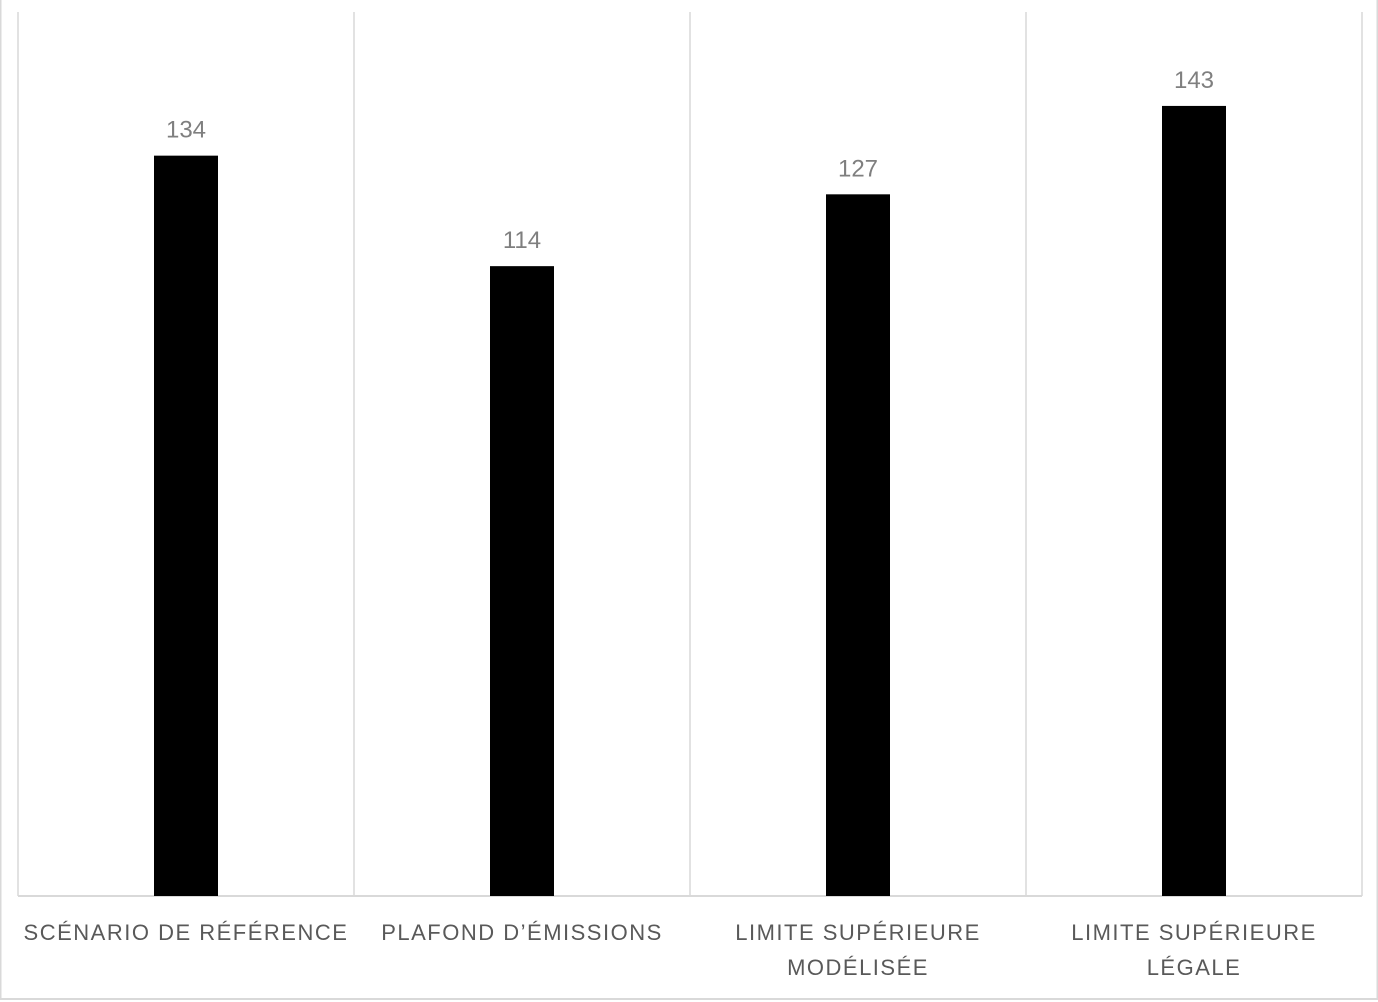  I want to click on x-tick-label: LIMITE SUPÉRIEURE LÉGALE, so click(1194, 950).